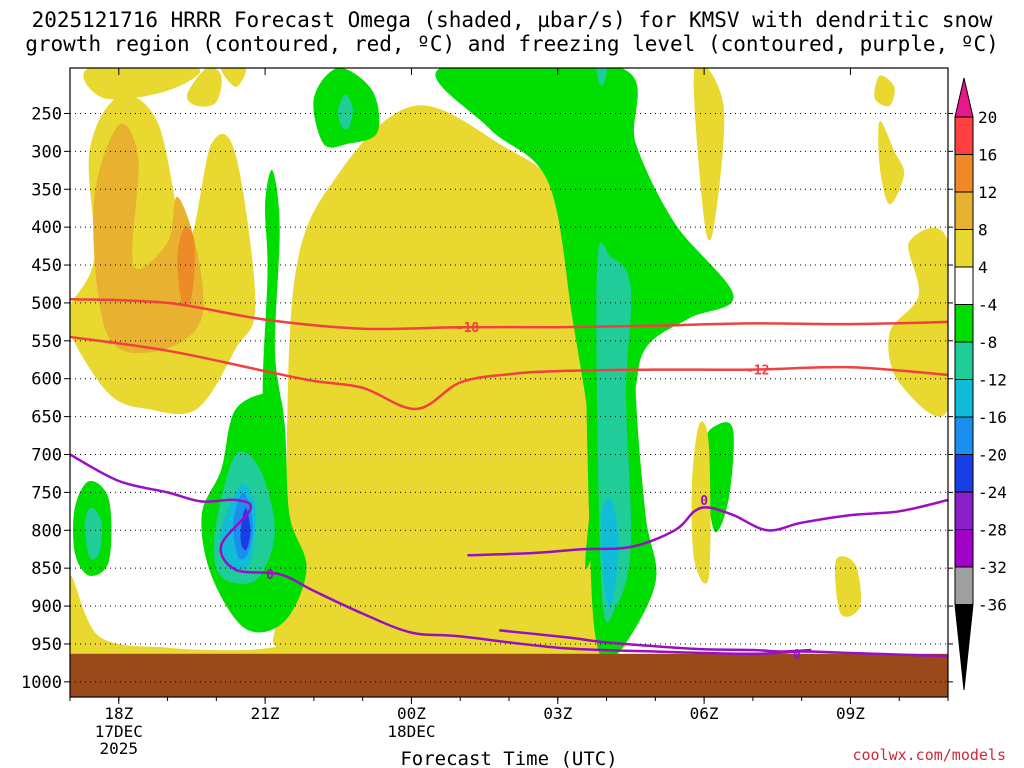  I want to click on x-tick-sublabel-18DEC: 18DEC, so click(411, 731).